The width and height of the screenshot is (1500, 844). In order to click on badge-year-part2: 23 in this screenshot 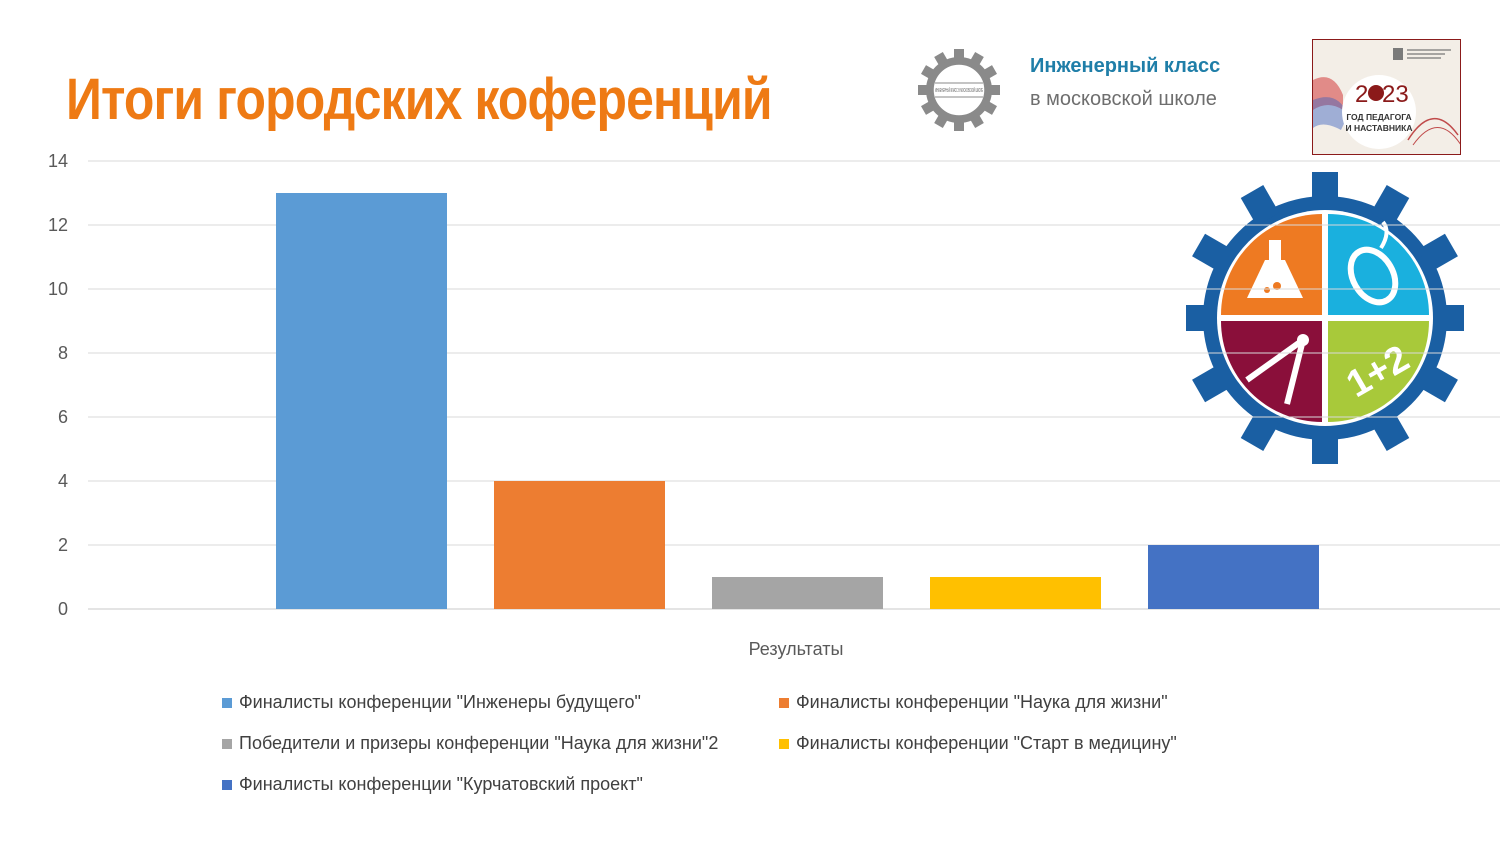, I will do `click(1395, 94)`.